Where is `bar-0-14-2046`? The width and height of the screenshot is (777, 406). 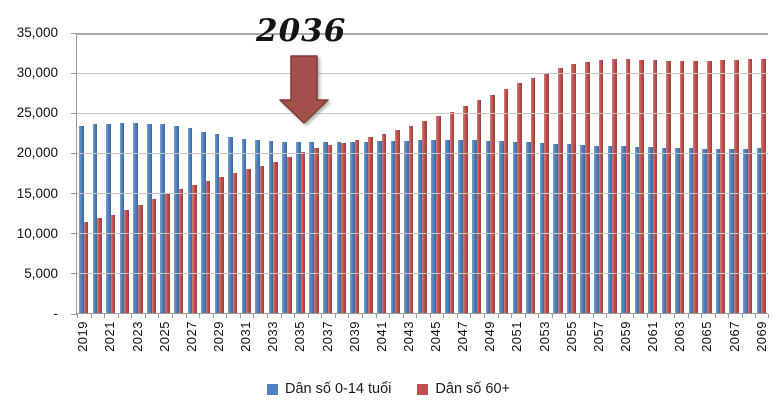 bar-0-14-2046 is located at coordinates (447, 226).